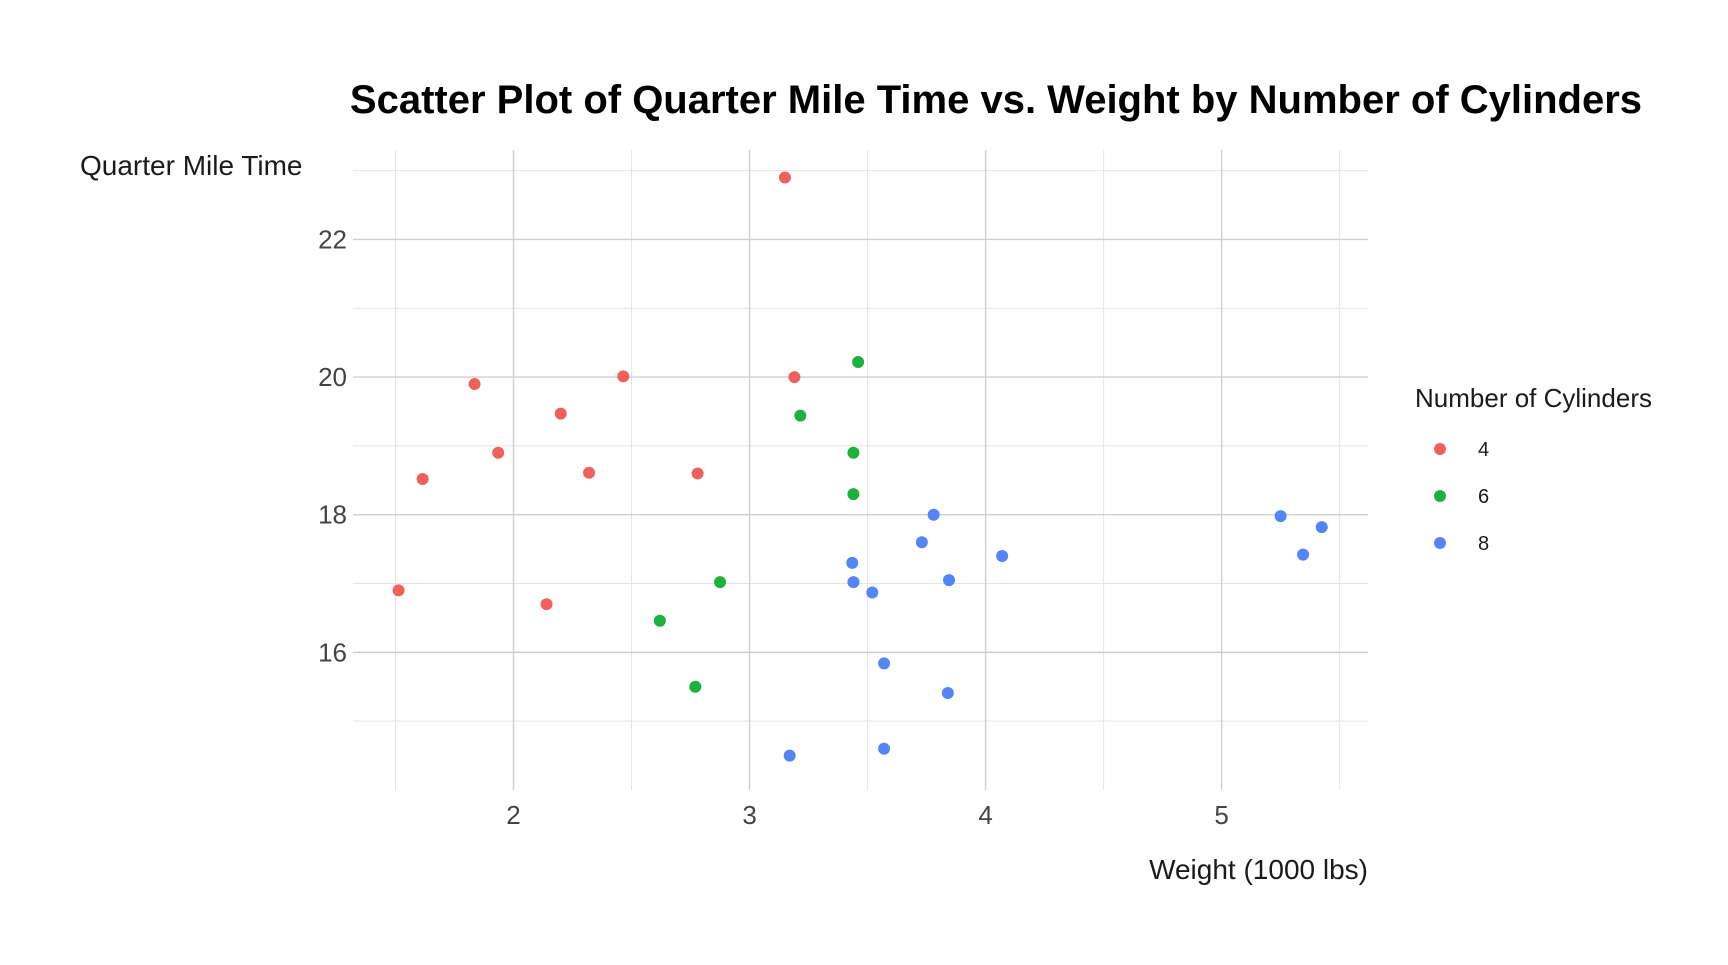 The image size is (1728, 965). Describe the element at coordinates (749, 815) in the screenshot. I see `x-tick-label: 3` at that location.